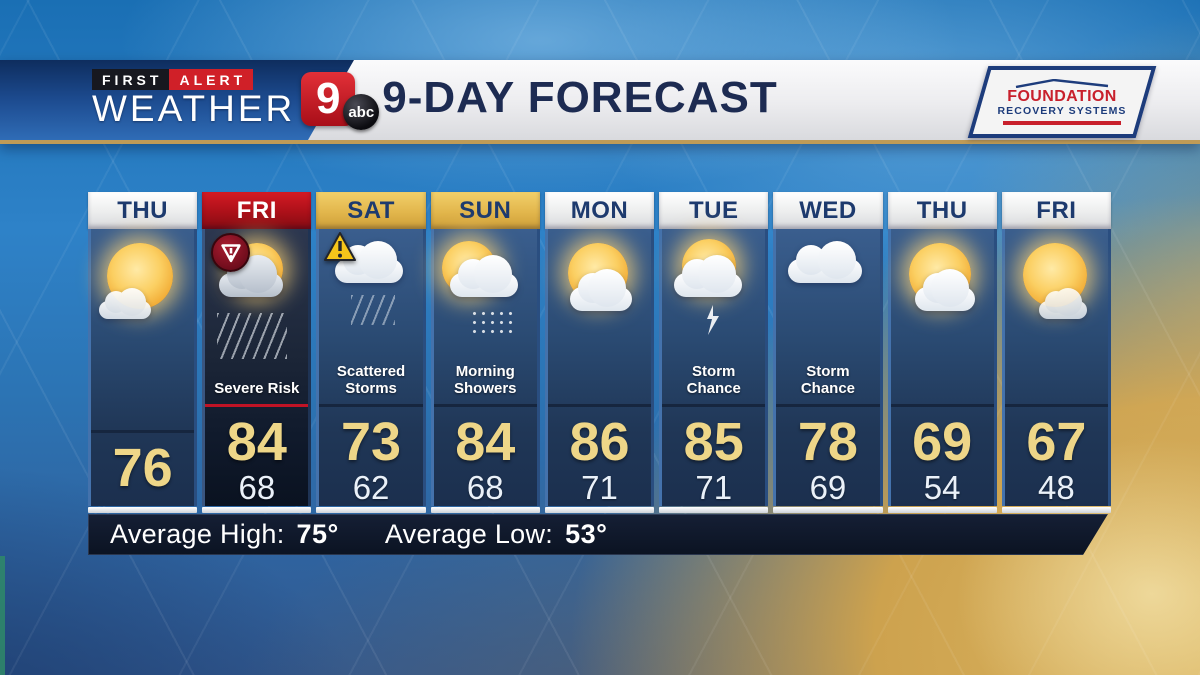 This screenshot has height=675, width=1200. I want to click on day-label: WED, so click(828, 210).